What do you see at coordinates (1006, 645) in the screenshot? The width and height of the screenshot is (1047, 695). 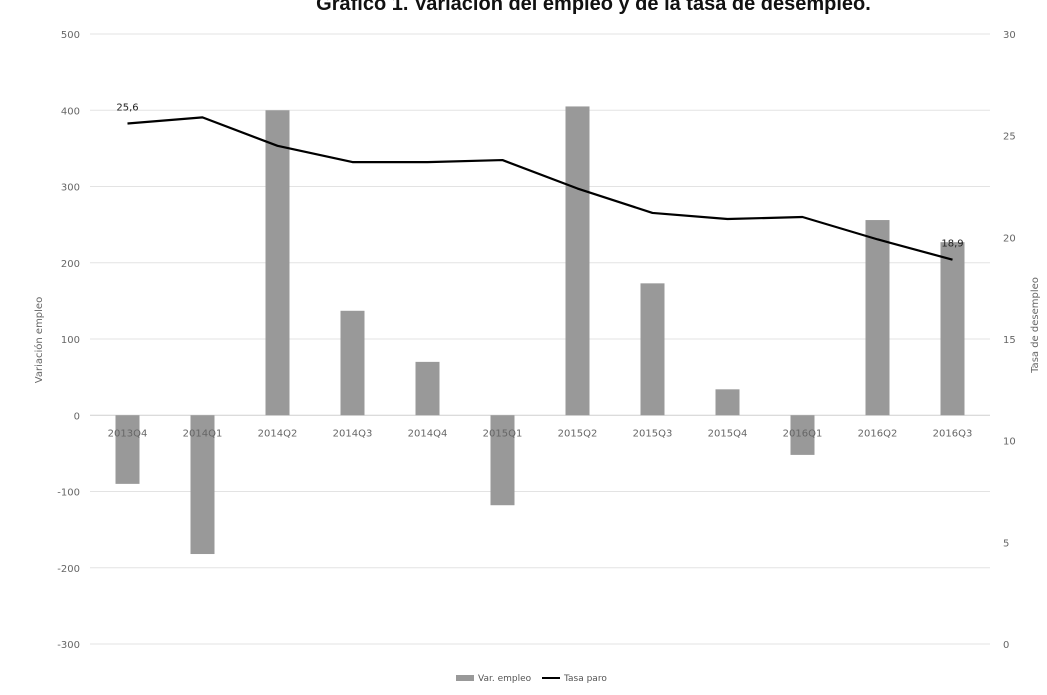 I see `y-right-tick-label: 0` at bounding box center [1006, 645].